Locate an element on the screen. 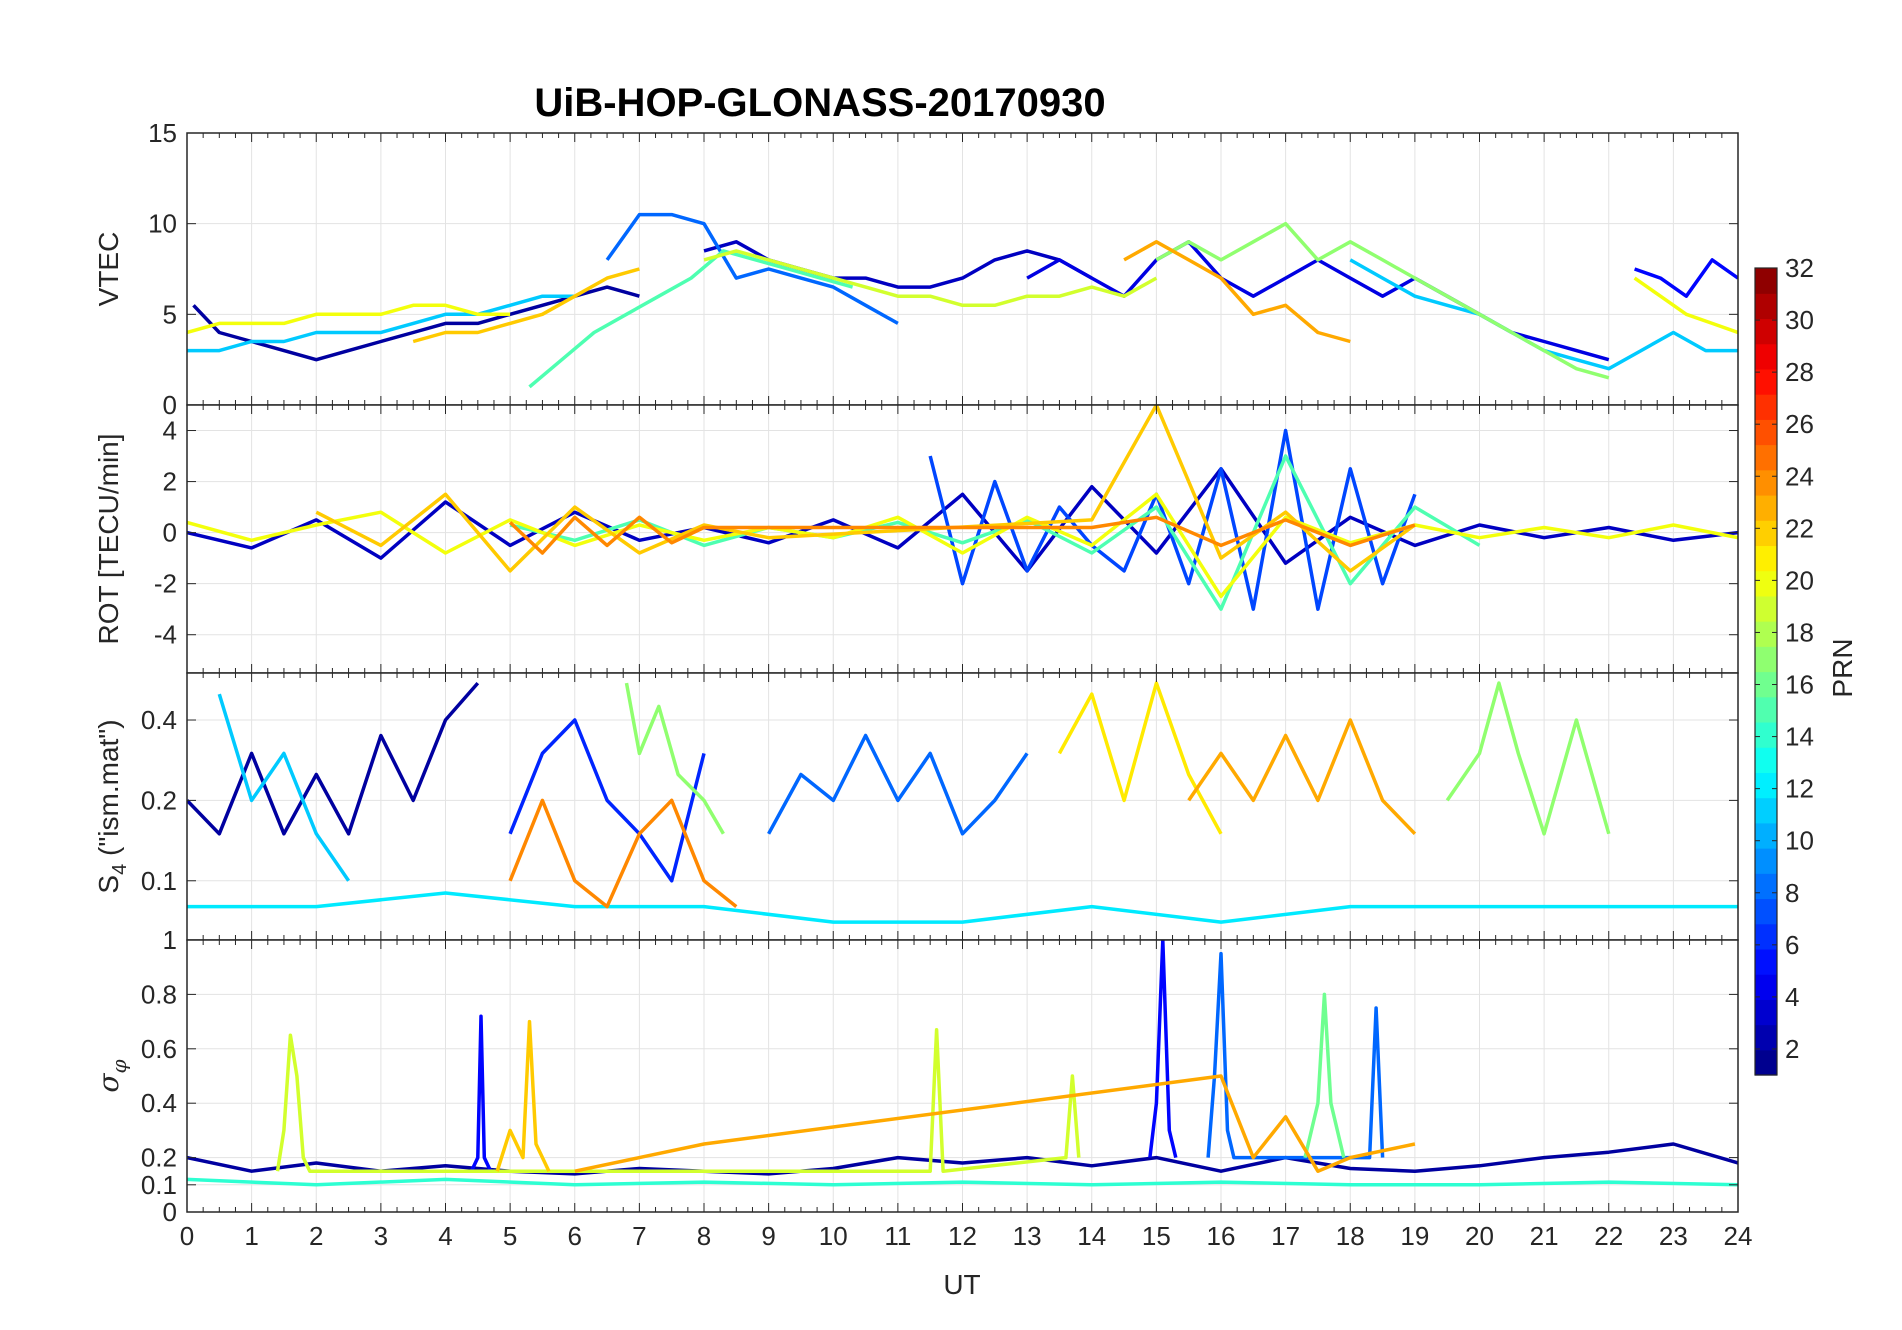  x-tick-label: 18 is located at coordinates (1350, 1236).